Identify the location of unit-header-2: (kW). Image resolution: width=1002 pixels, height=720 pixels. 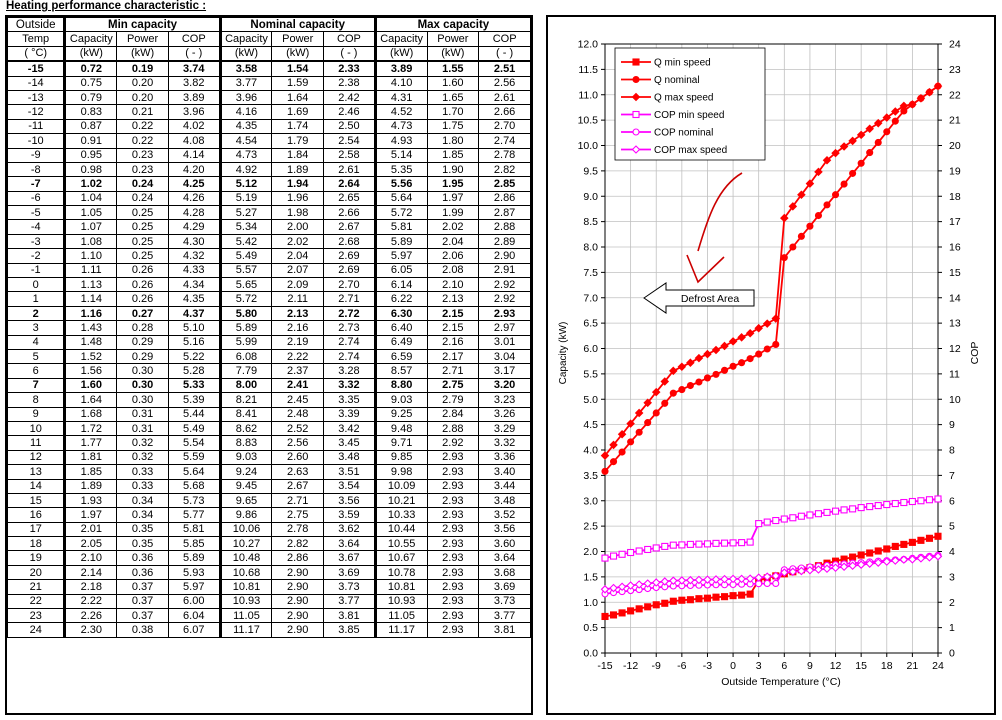
(142, 54).